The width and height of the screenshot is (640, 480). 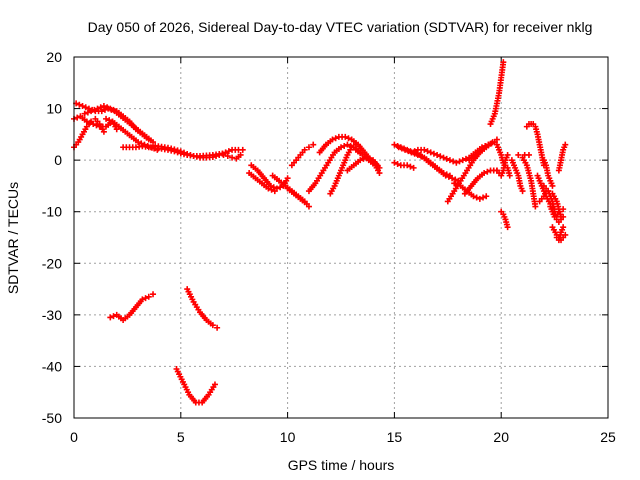 What do you see at coordinates (54, 57) in the screenshot?
I see `y-tick-label: 20` at bounding box center [54, 57].